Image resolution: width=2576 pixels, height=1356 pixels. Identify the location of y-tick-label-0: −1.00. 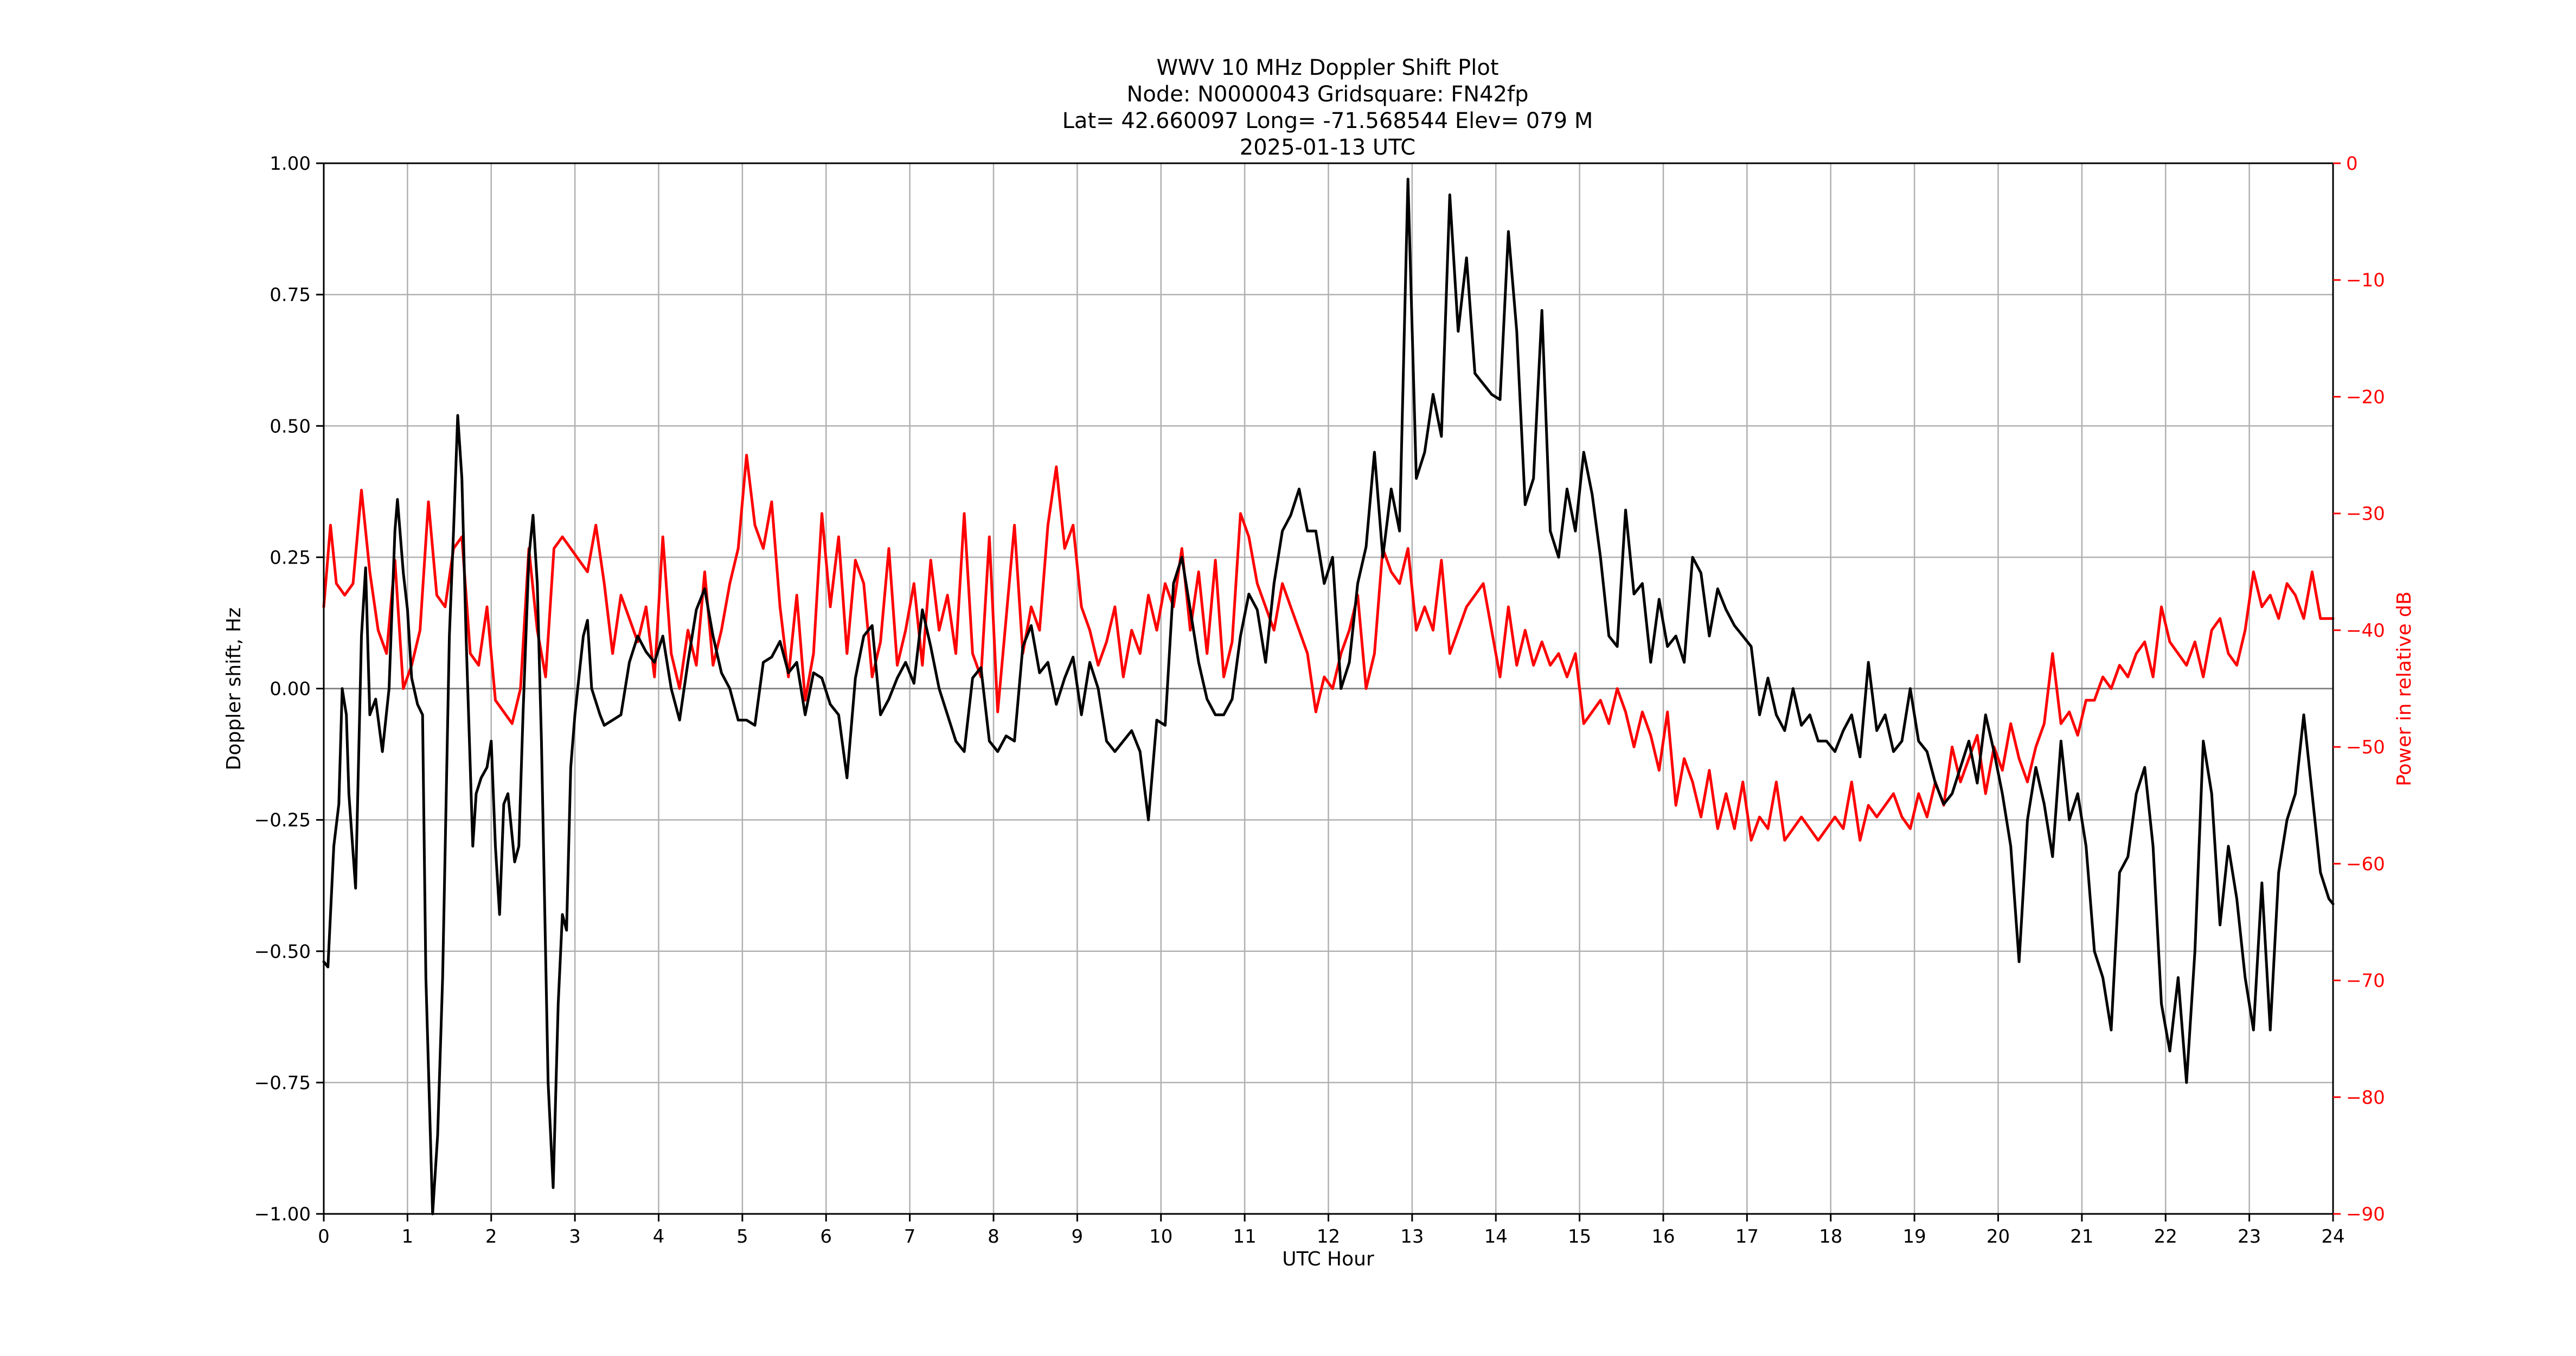
(282, 1214).